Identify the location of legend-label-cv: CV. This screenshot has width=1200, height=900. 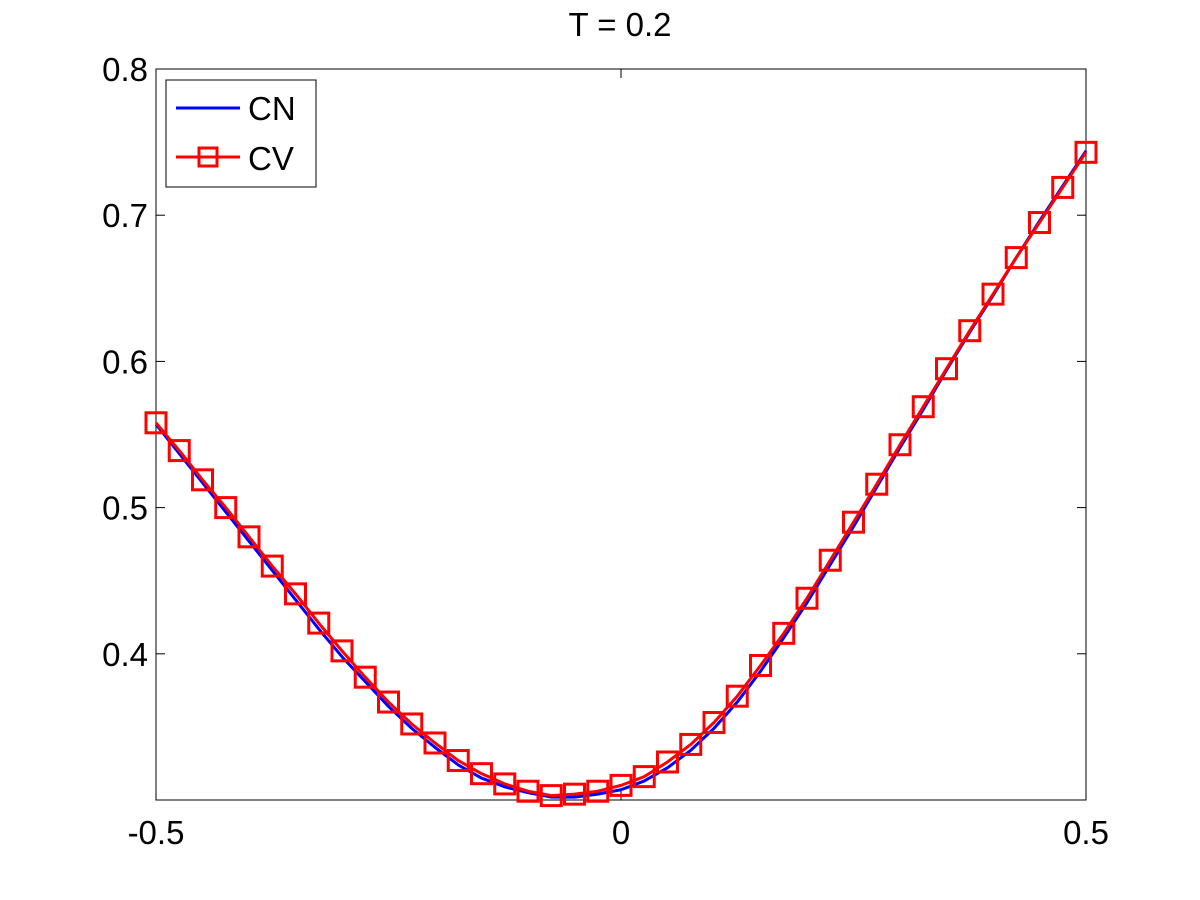
(271, 158).